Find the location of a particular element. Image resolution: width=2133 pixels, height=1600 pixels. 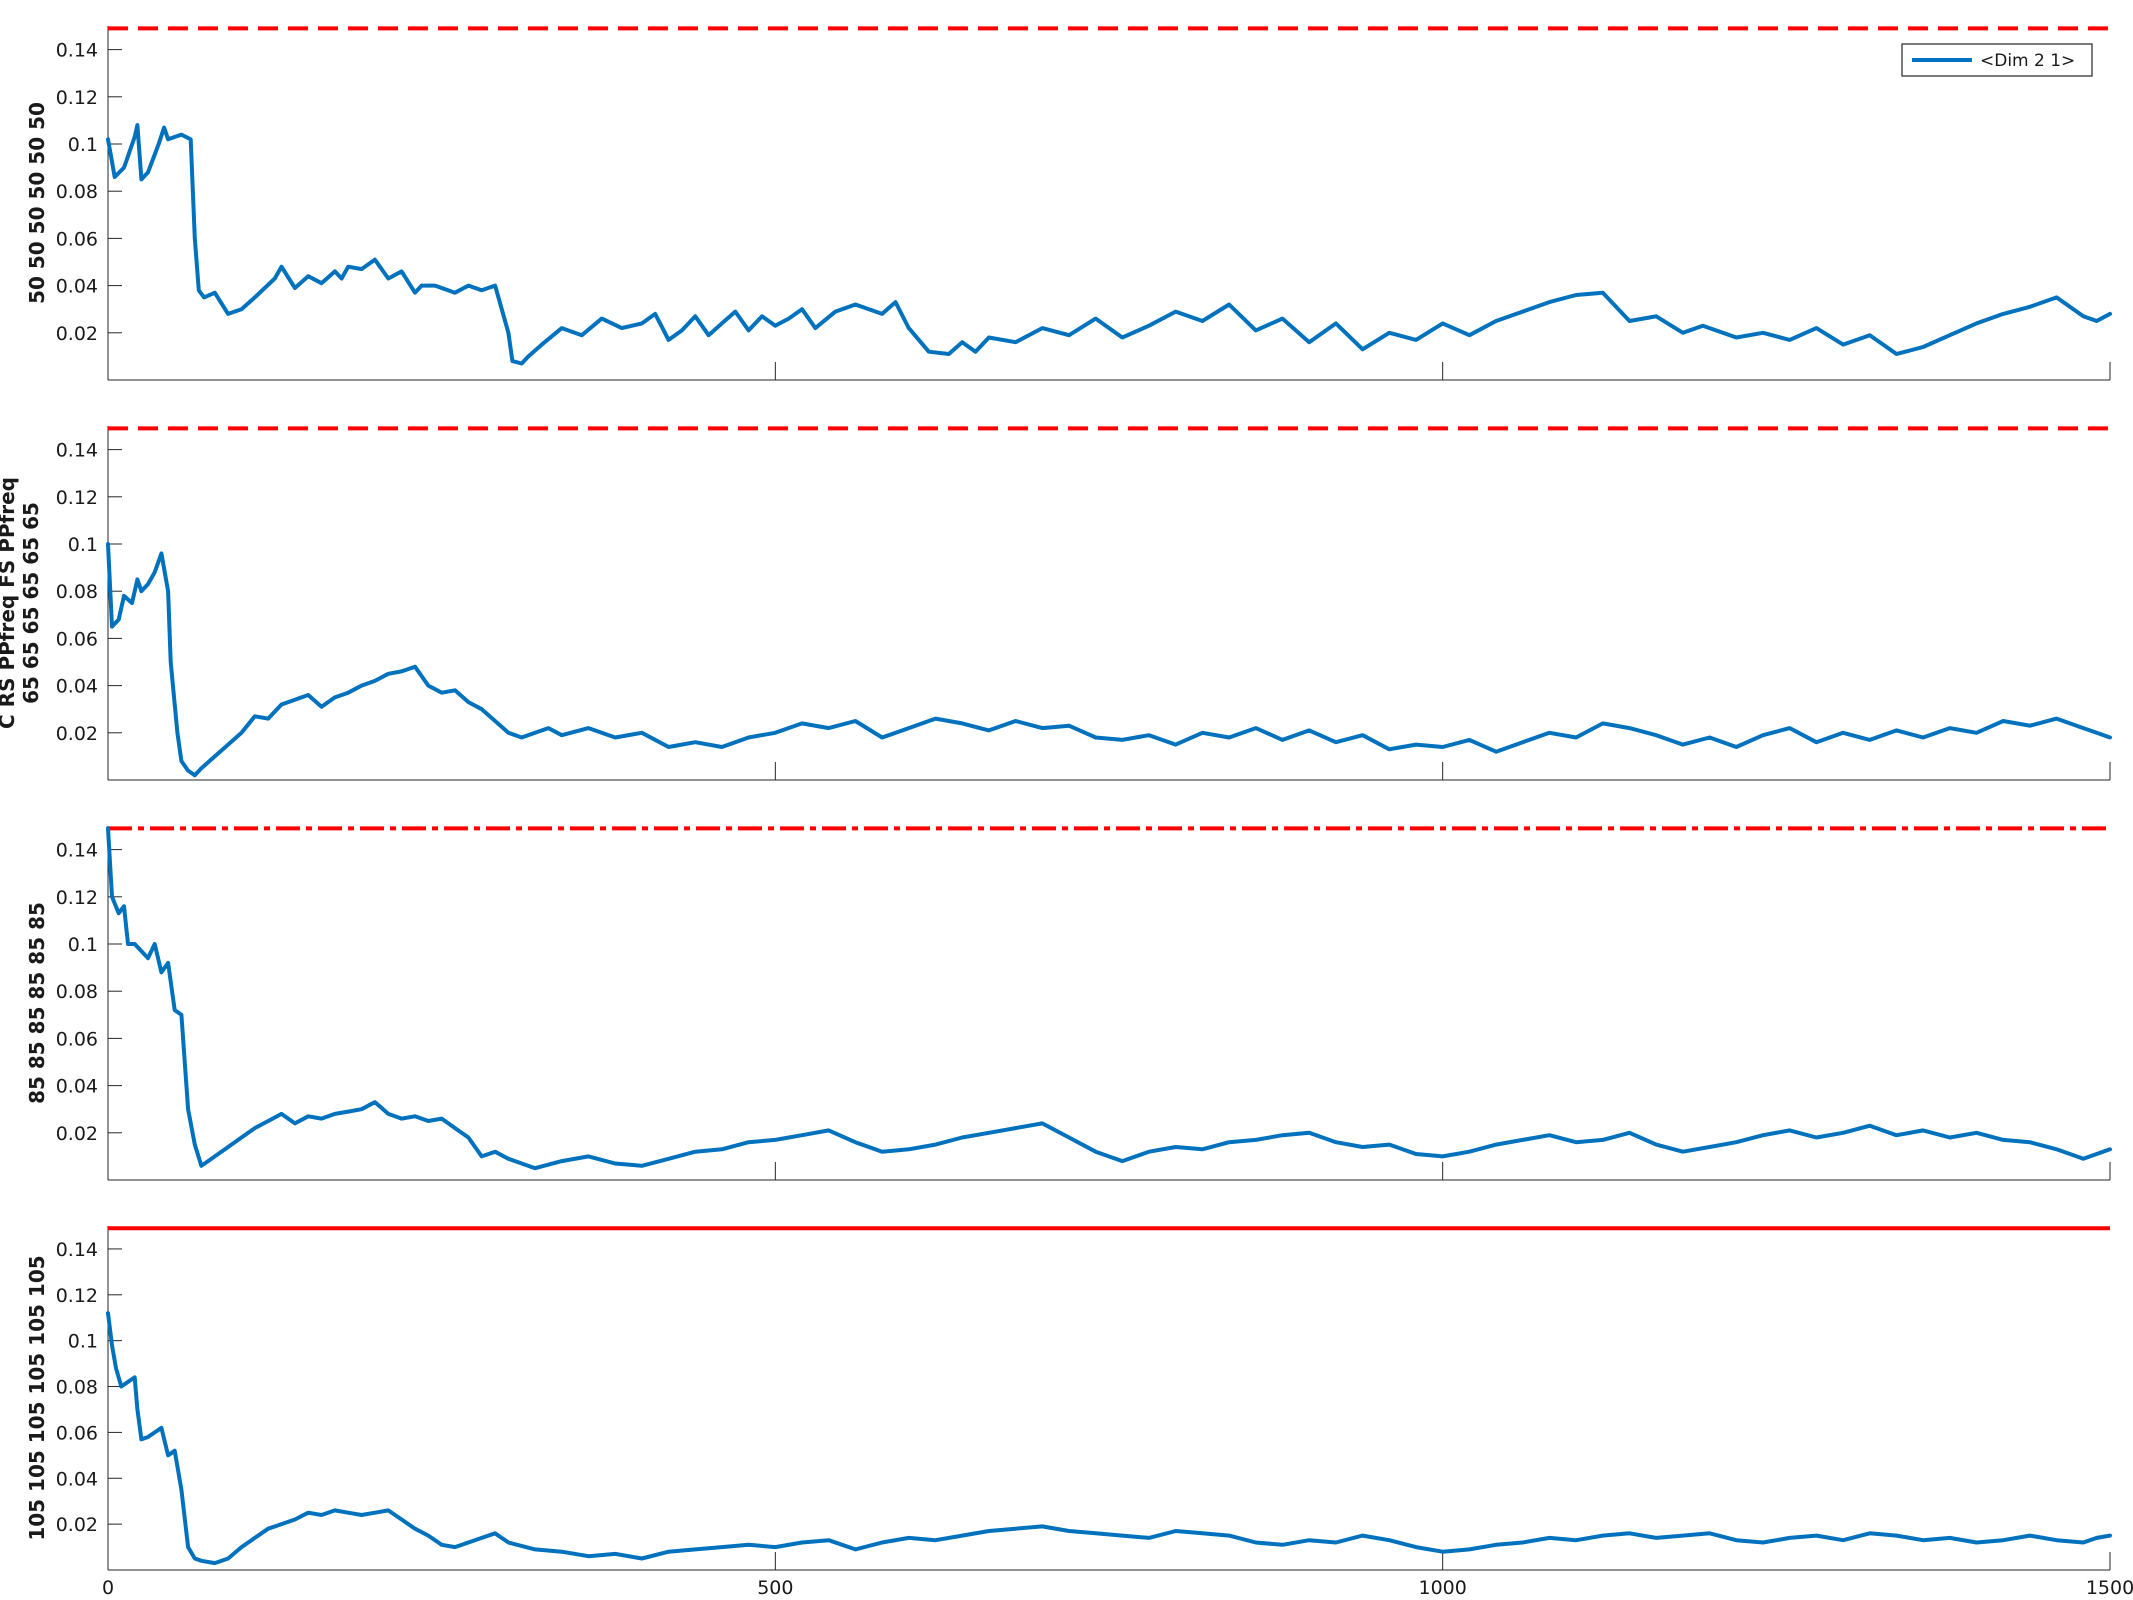

y-axis-label: 50 50 50 50 50 50 is located at coordinates (37, 203).